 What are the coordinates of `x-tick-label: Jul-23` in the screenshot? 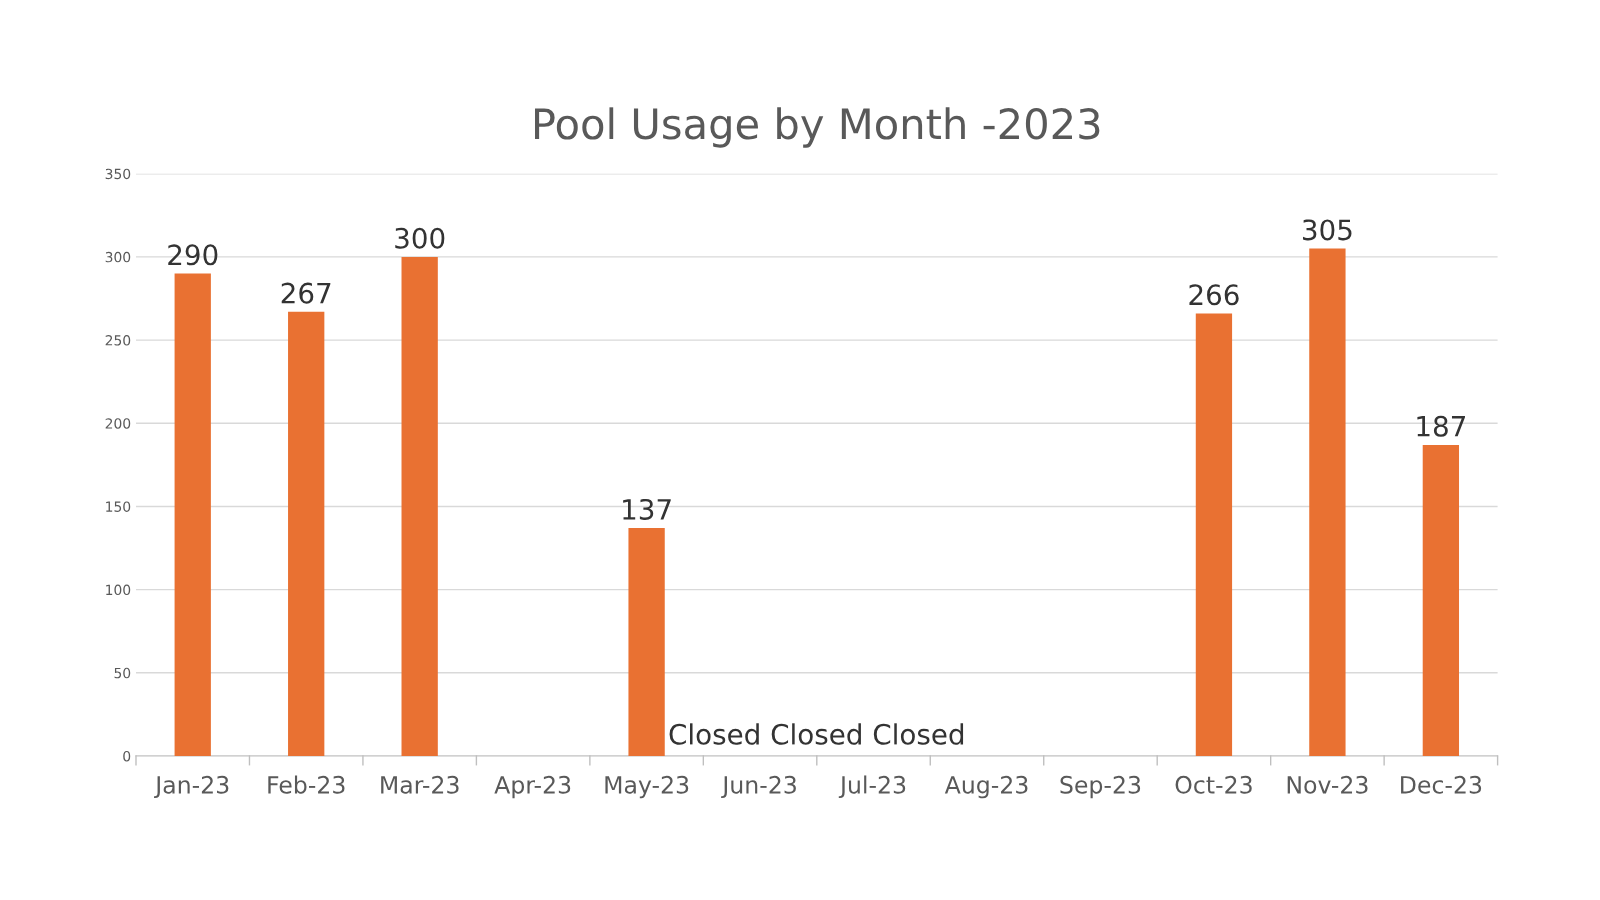 It's located at (872, 787).